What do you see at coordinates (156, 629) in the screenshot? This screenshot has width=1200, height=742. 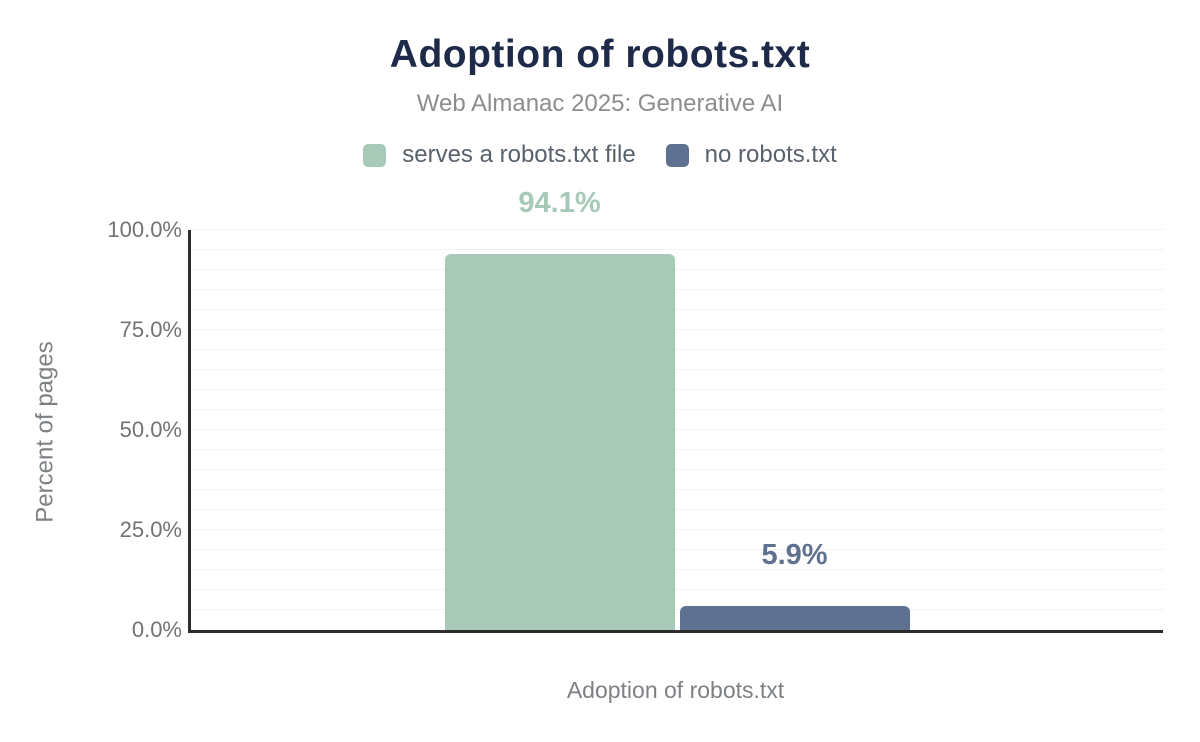 I see `y-tick-label: 0.0%` at bounding box center [156, 629].